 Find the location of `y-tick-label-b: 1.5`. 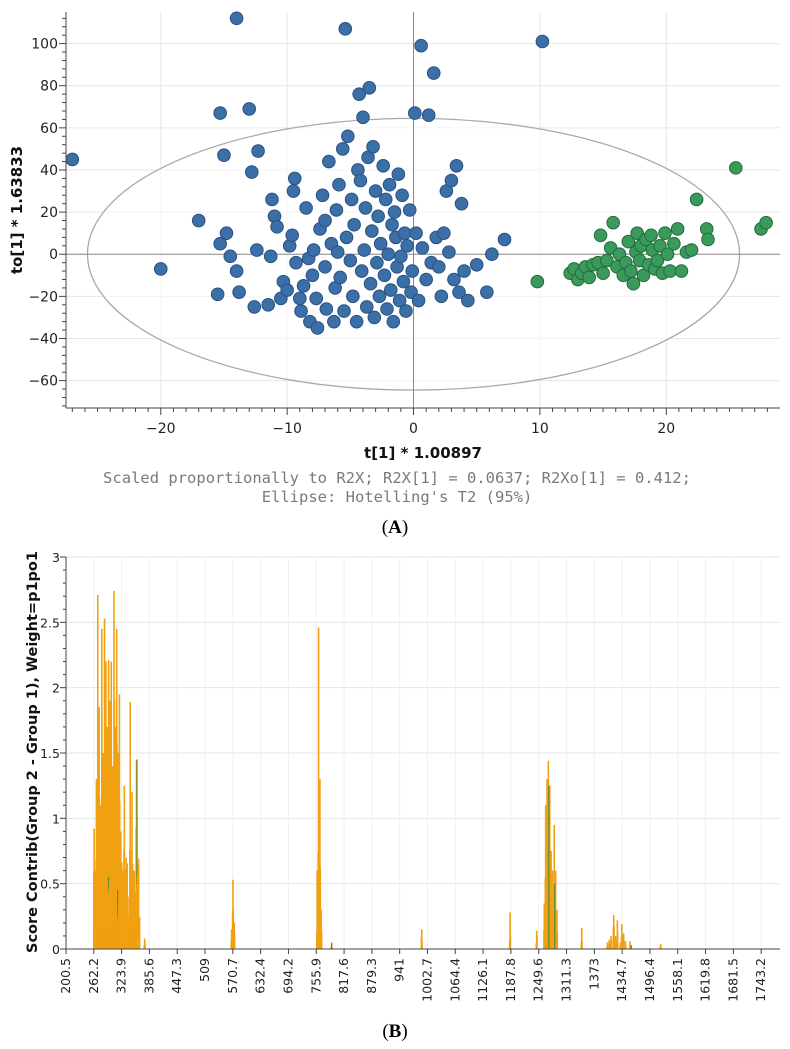

y-tick-label-b: 1.5 is located at coordinates (50, 753).